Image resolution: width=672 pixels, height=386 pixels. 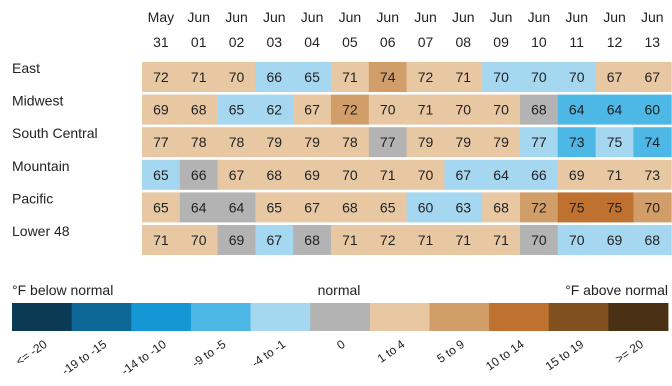 I want to click on legend-bin-label: -14 to -10, so click(x=144, y=357).